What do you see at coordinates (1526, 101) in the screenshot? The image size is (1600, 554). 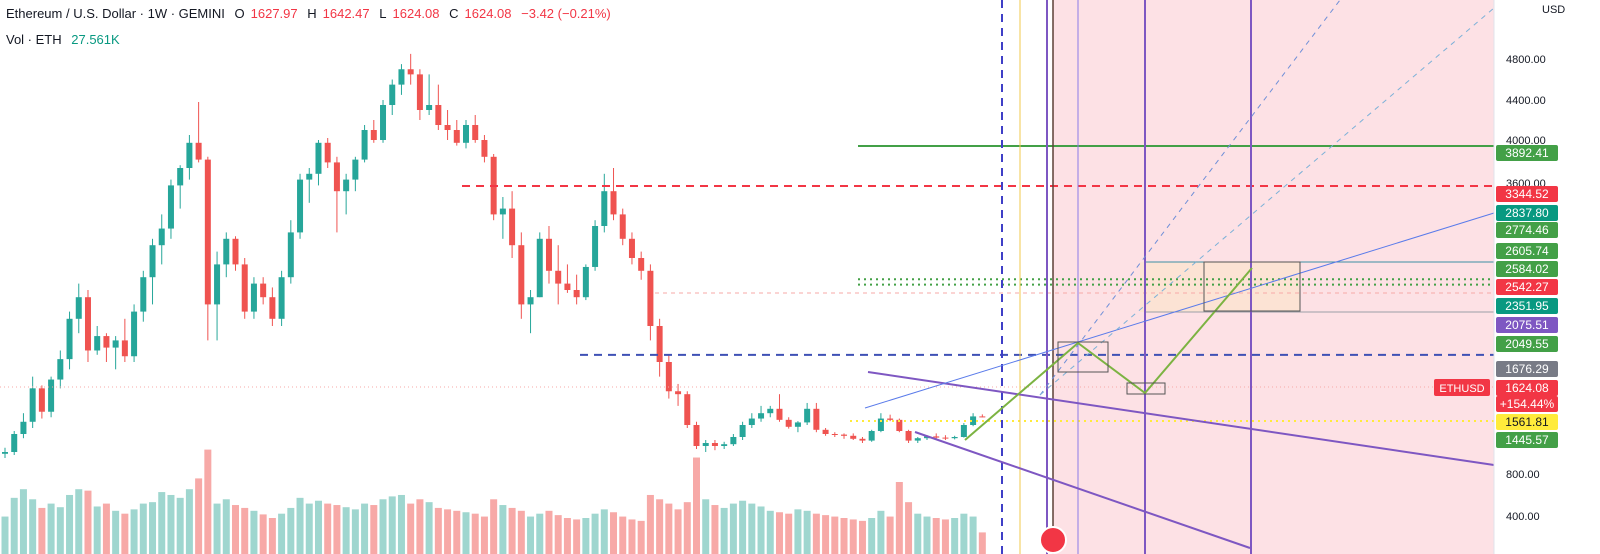 I see `axis-tick-label: 4400.00` at bounding box center [1526, 101].